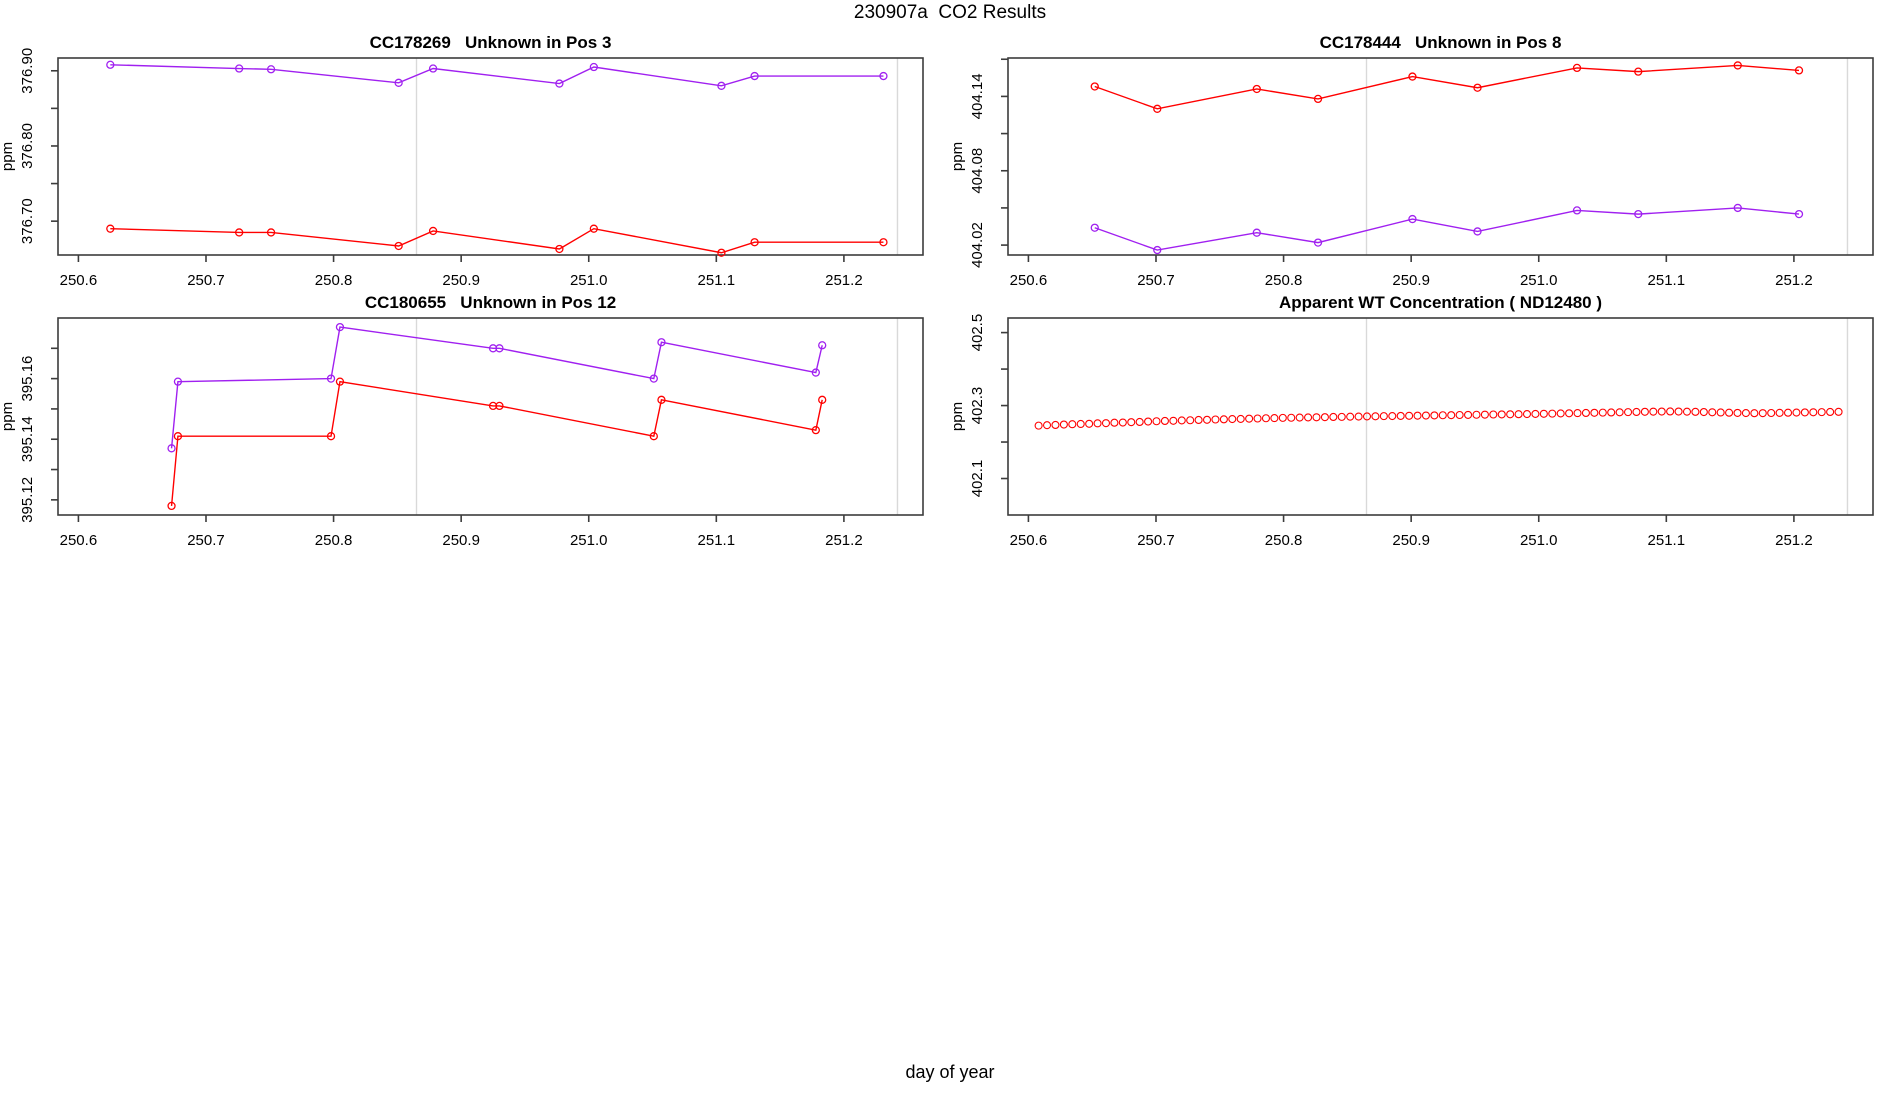  Describe the element at coordinates (977, 245) in the screenshot. I see `y-tick-label: 404.02` at that location.